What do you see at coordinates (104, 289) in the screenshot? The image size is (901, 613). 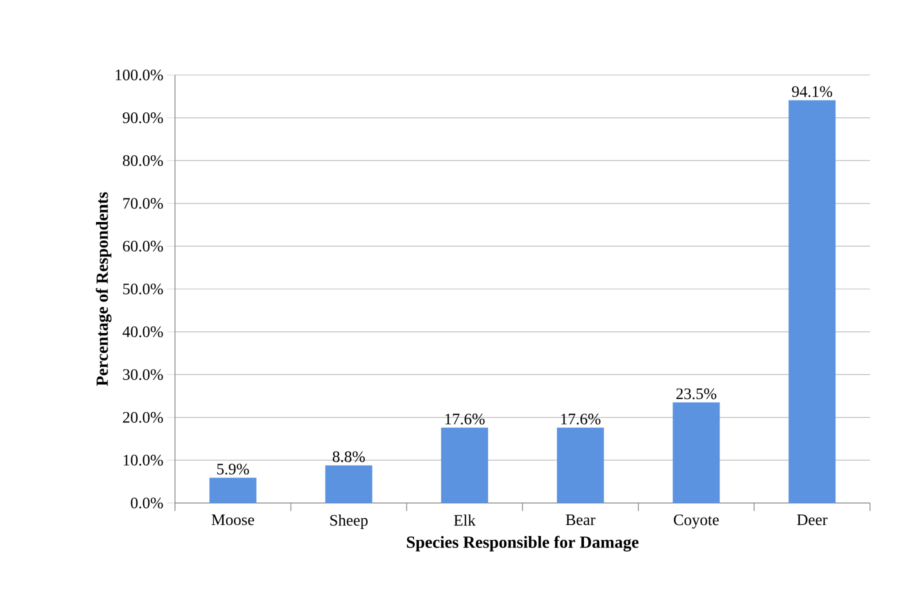 I see `y-axis-title: Percentage of Respondents` at bounding box center [104, 289].